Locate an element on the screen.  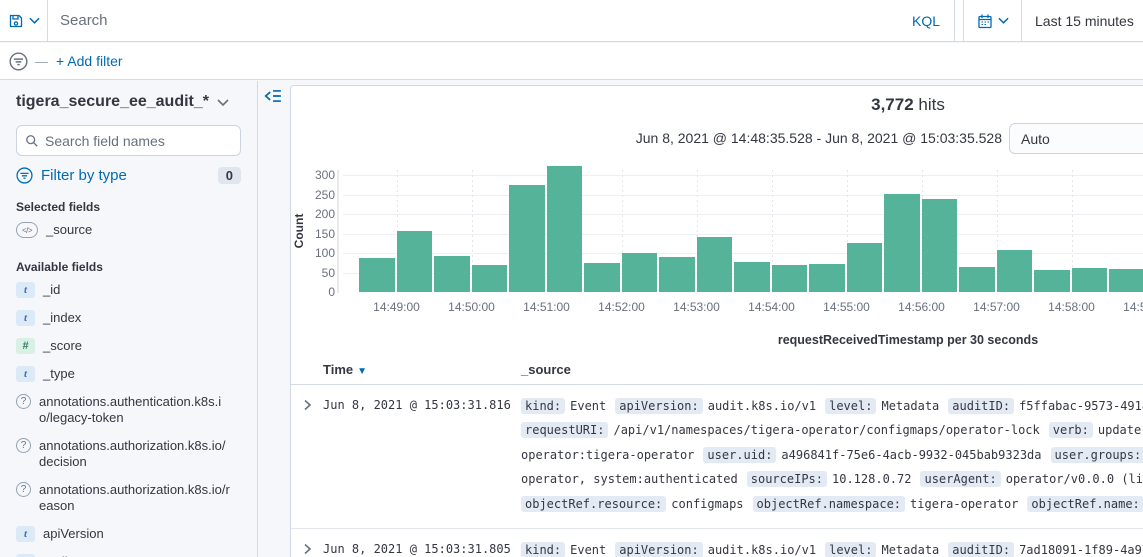
query-bar: KQL is located at coordinates (477, 20).